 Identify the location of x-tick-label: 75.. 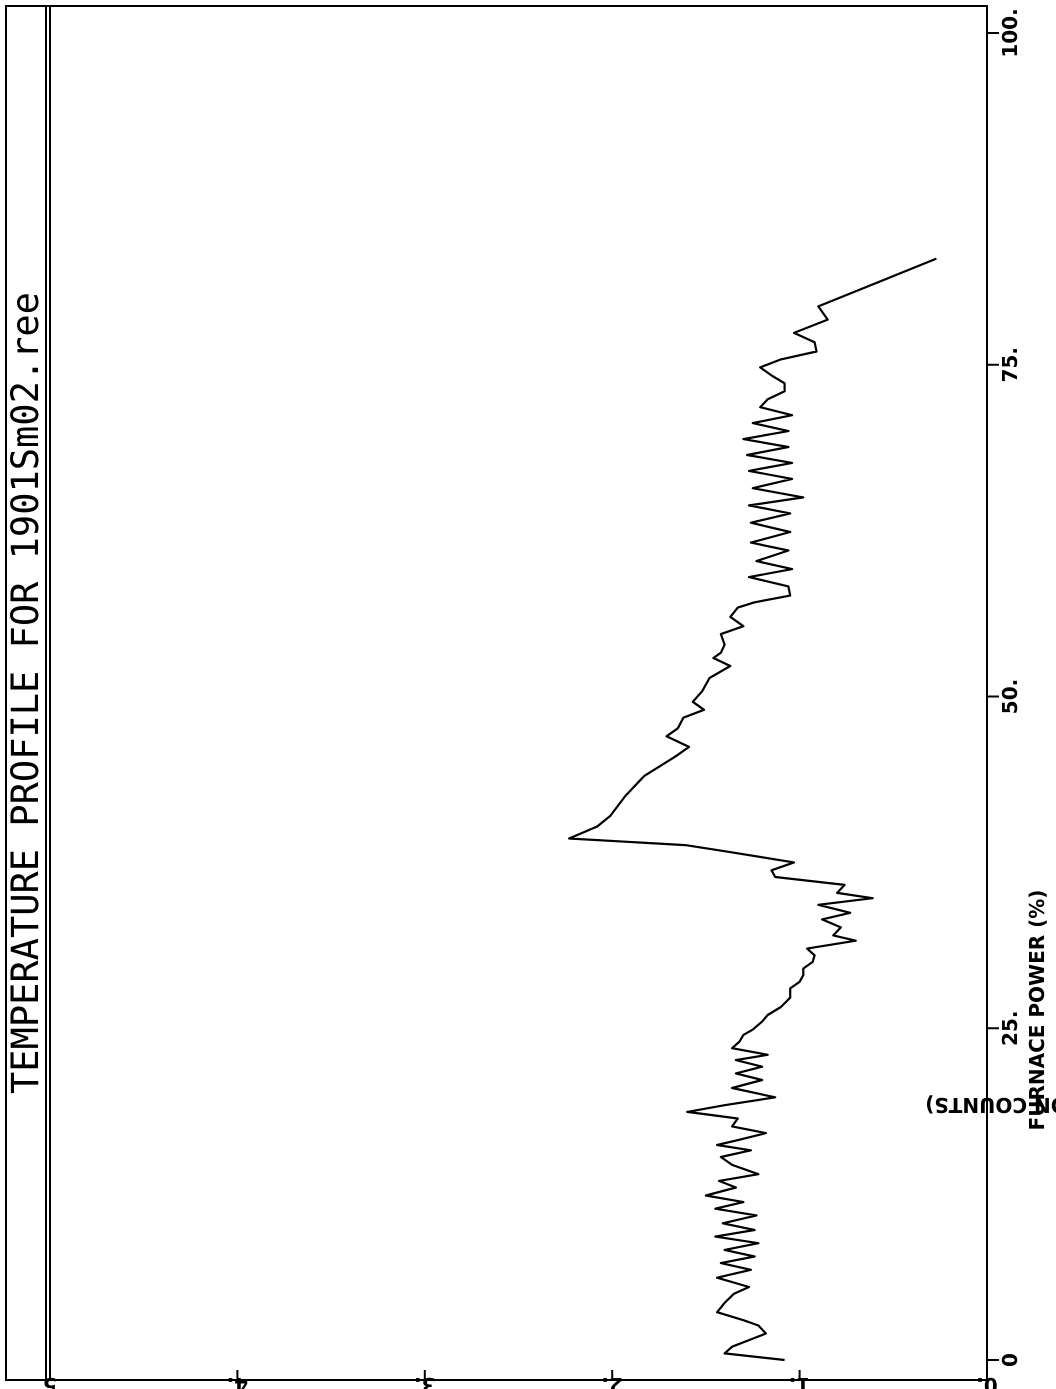
(1010, 364).